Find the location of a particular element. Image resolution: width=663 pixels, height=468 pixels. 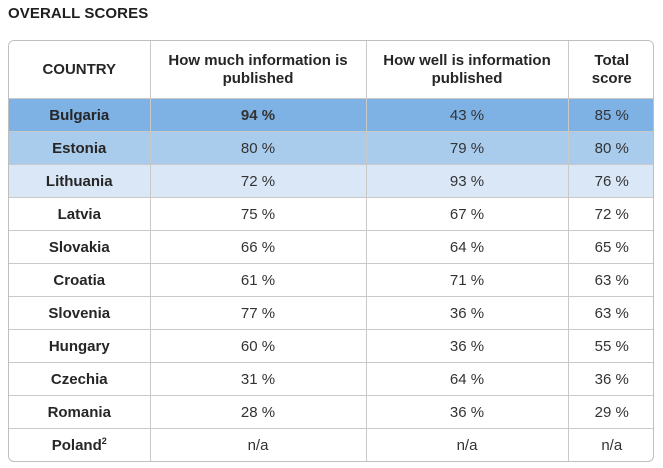

how-well-cell: 93 % is located at coordinates (467, 181).